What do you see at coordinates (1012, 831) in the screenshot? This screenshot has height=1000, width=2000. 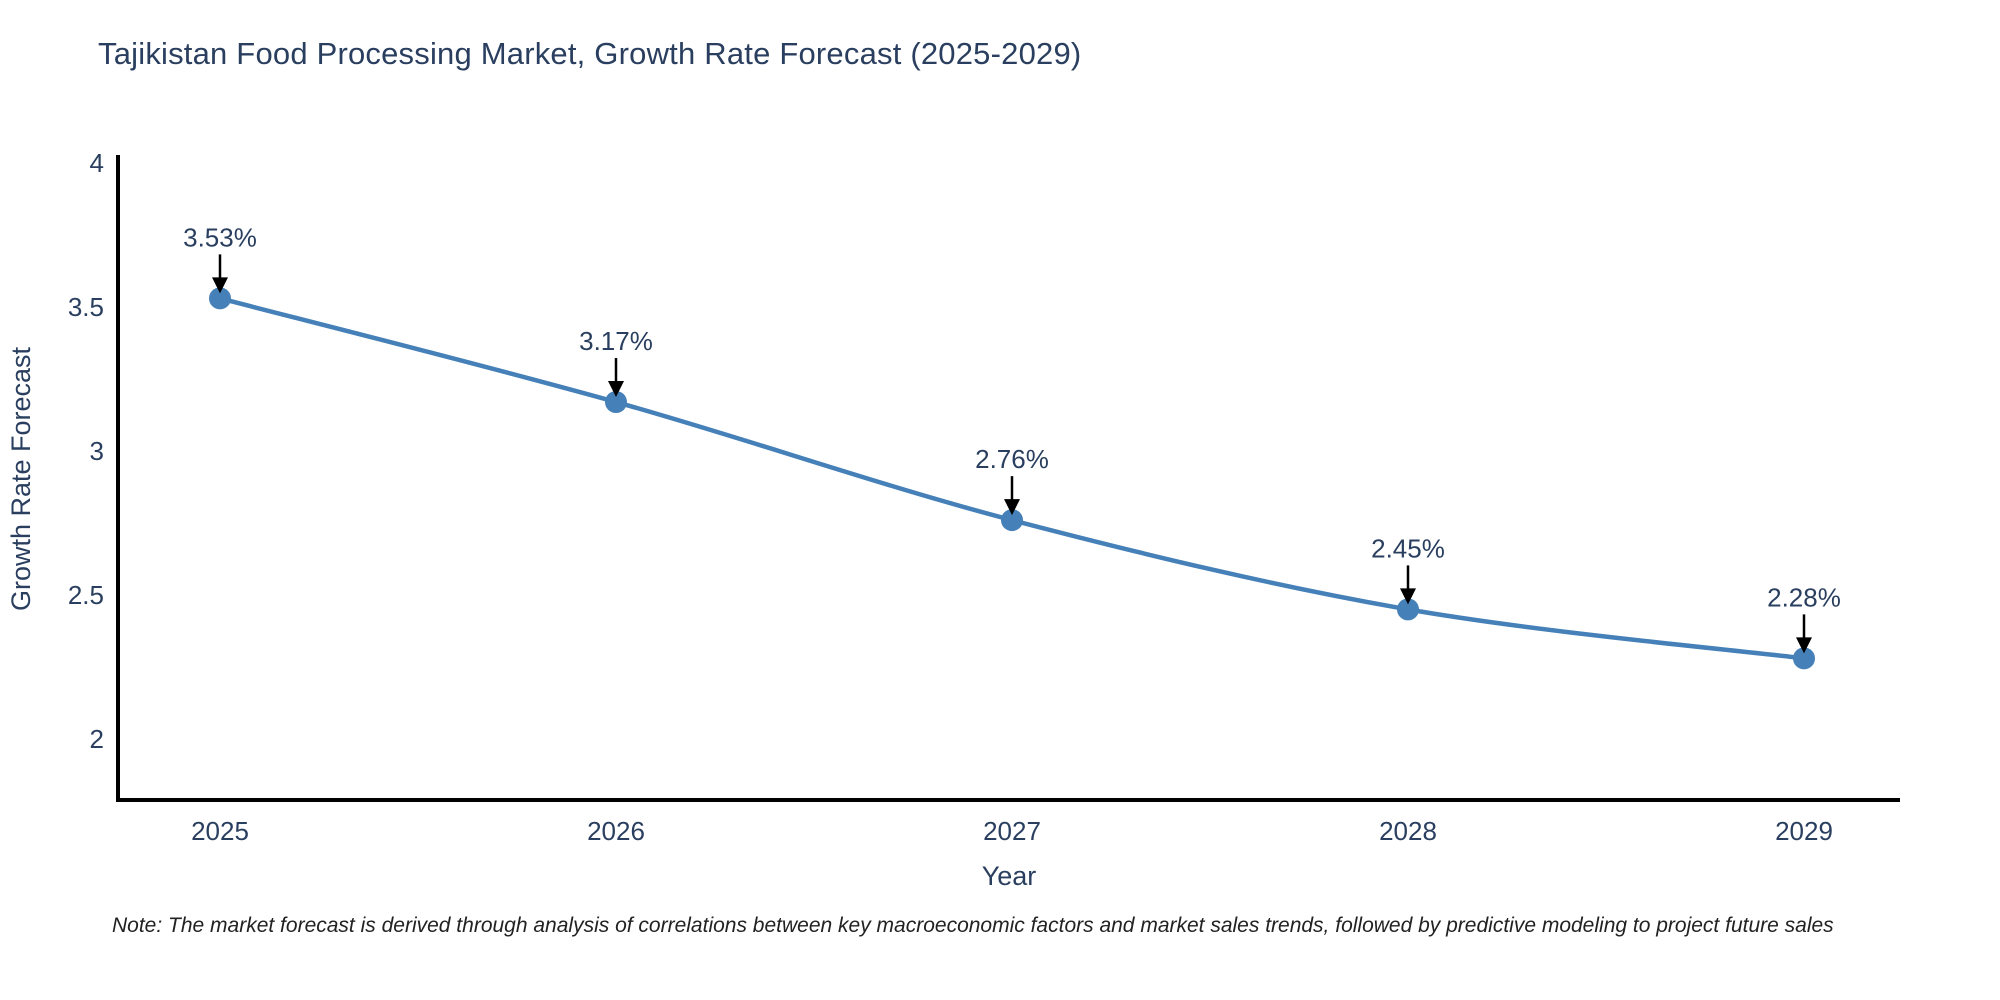 I see `x-tick-label: 2027` at bounding box center [1012, 831].